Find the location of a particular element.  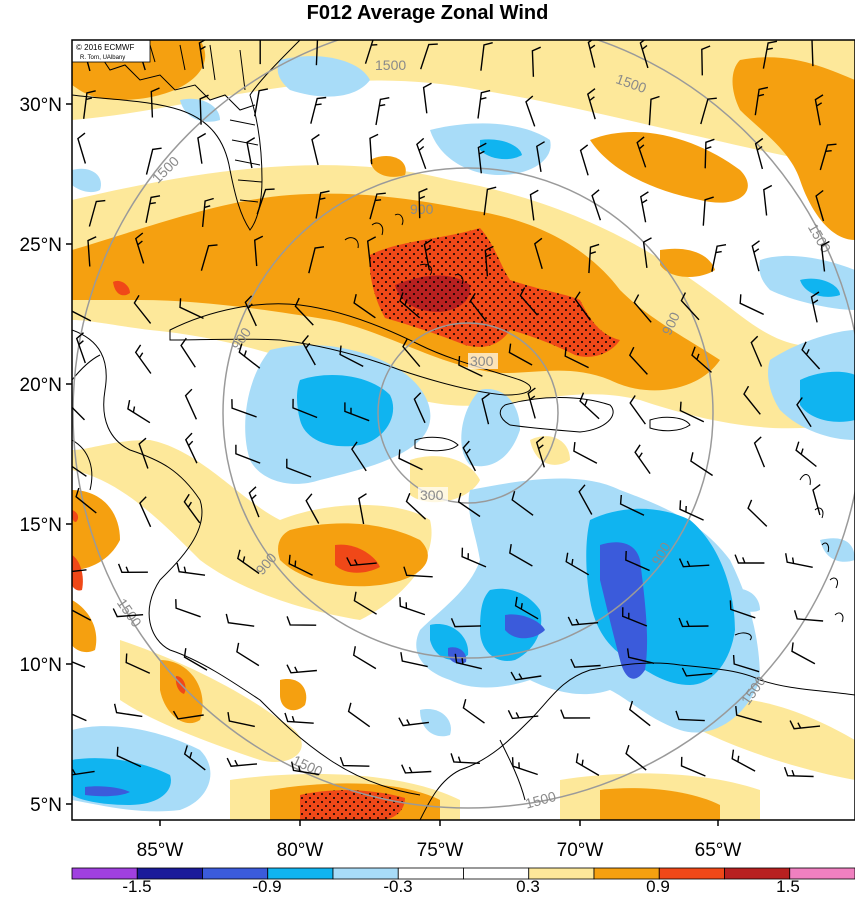

lat-label-30n: 30°N is located at coordinates (41, 105).